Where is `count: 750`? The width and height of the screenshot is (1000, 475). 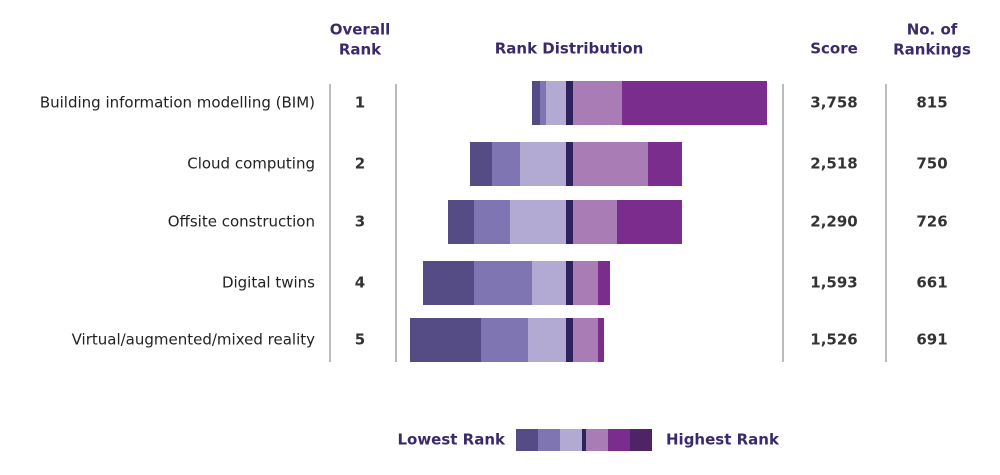
count: 750 is located at coordinates (931, 164).